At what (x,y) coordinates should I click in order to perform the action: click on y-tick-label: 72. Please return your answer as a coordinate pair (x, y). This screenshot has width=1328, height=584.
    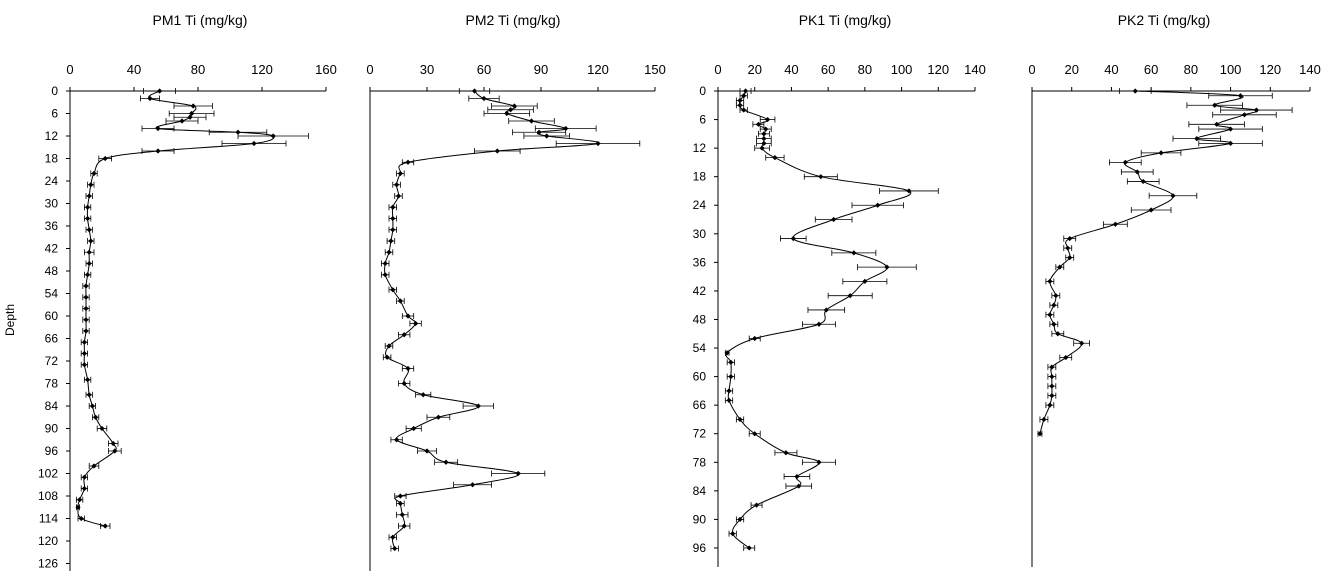
    Looking at the image, I should click on (700, 434).